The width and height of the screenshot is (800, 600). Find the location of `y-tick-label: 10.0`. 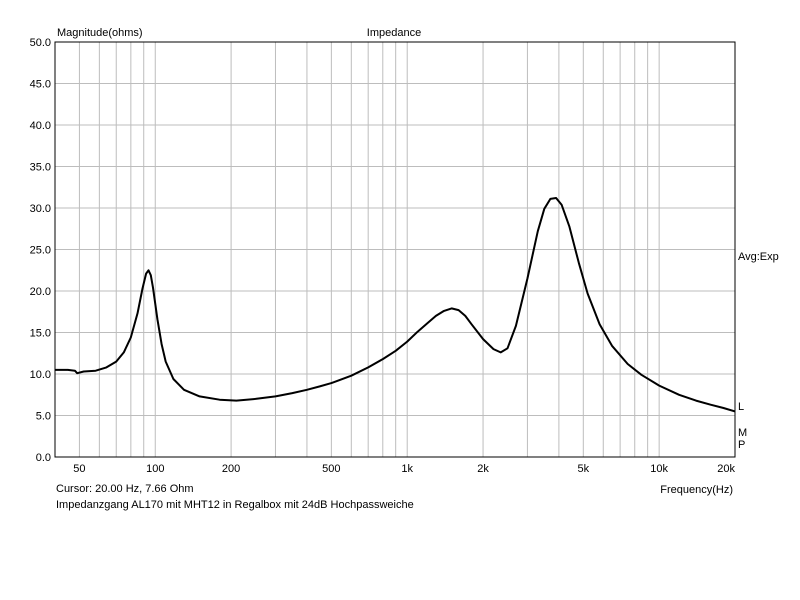

y-tick-label: 10.0 is located at coordinates (40, 375).